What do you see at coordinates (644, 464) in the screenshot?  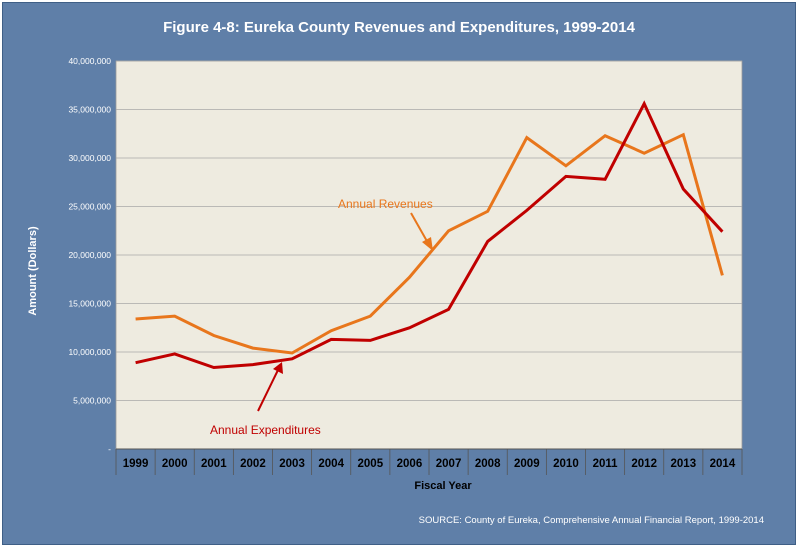 I see `x-tick-label: 2012` at bounding box center [644, 464].